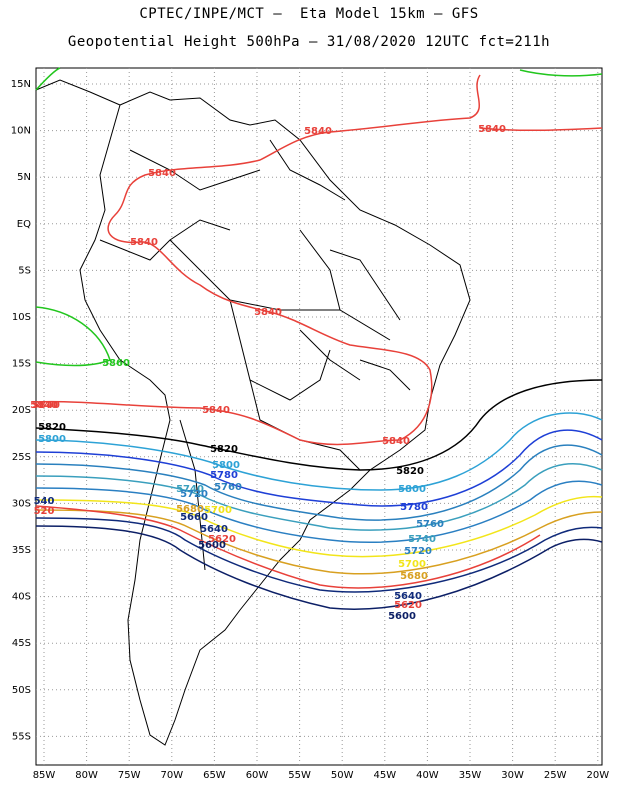 This screenshot has width=618, height=800. I want to click on border-peru, so click(165, 240).